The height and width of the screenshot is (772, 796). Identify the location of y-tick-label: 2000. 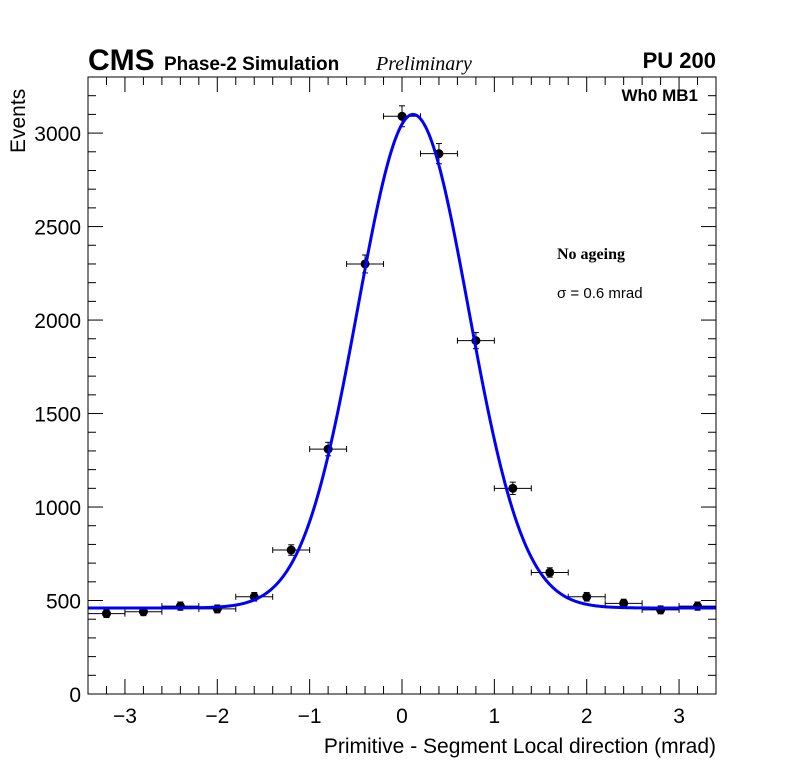
(57, 321).